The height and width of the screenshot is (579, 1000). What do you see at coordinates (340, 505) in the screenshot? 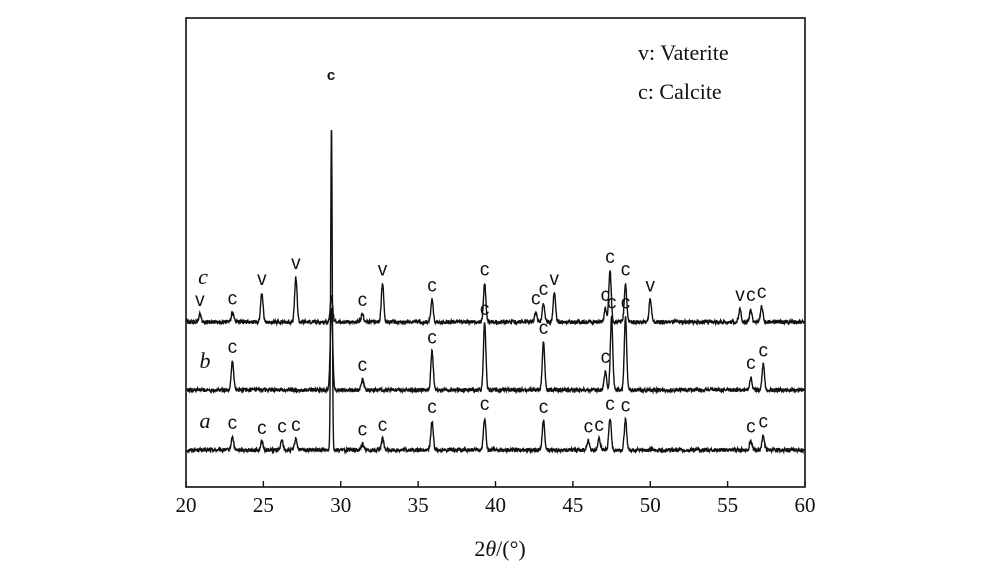
I see `x-tick-label: 30` at bounding box center [340, 505].